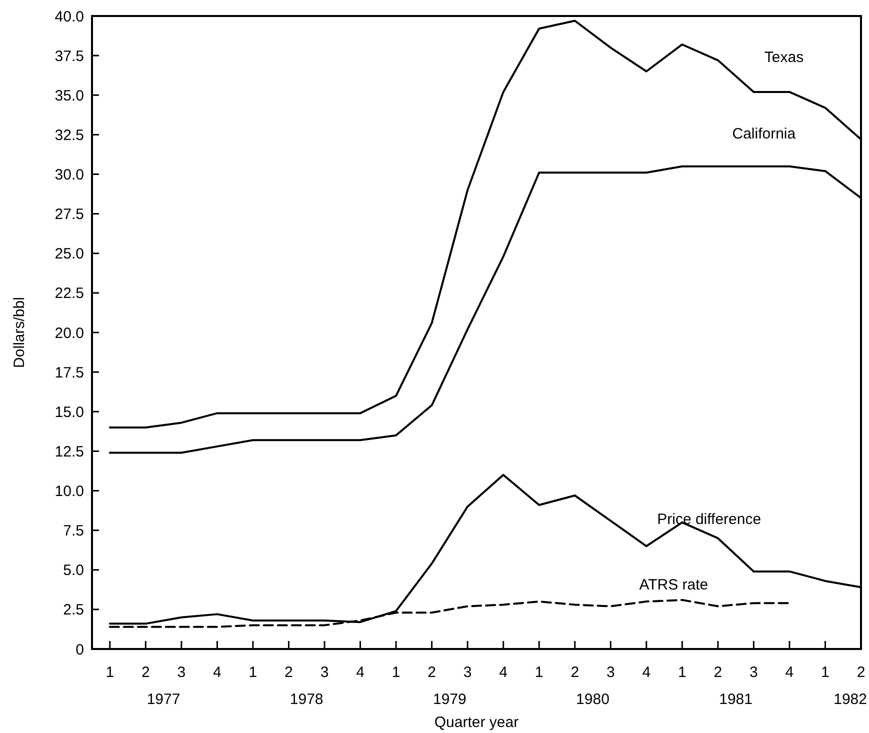 This screenshot has width=869, height=733. I want to click on y-tick-label: 5.0, so click(73, 571).